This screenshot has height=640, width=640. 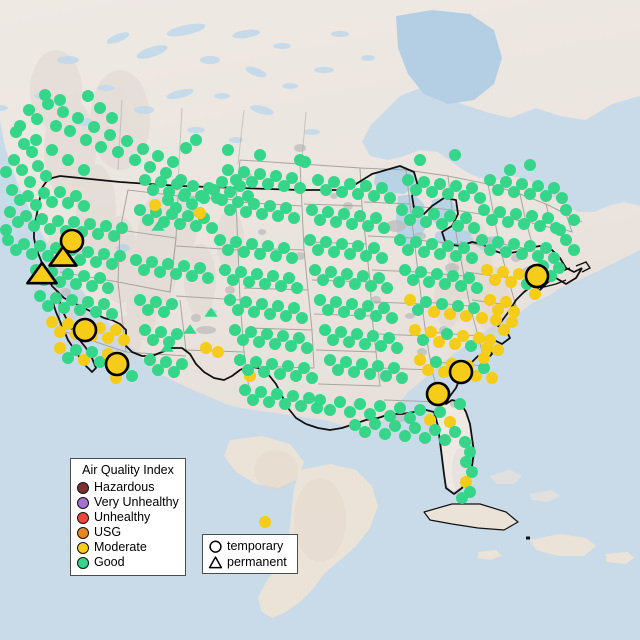 I want to click on legend-item-good: Good, so click(x=128, y=562).